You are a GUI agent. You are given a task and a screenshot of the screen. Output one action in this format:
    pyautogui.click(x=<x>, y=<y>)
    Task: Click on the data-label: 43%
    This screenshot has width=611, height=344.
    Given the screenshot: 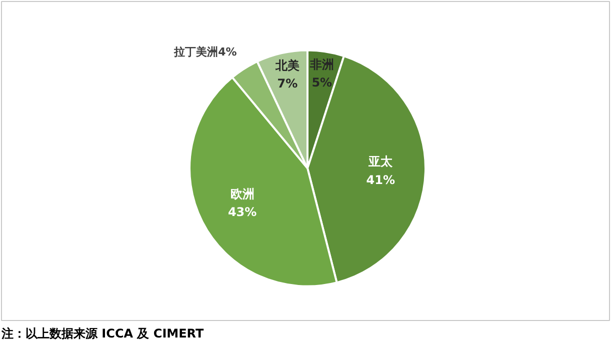 What is the action you would take?
    pyautogui.click(x=242, y=212)
    